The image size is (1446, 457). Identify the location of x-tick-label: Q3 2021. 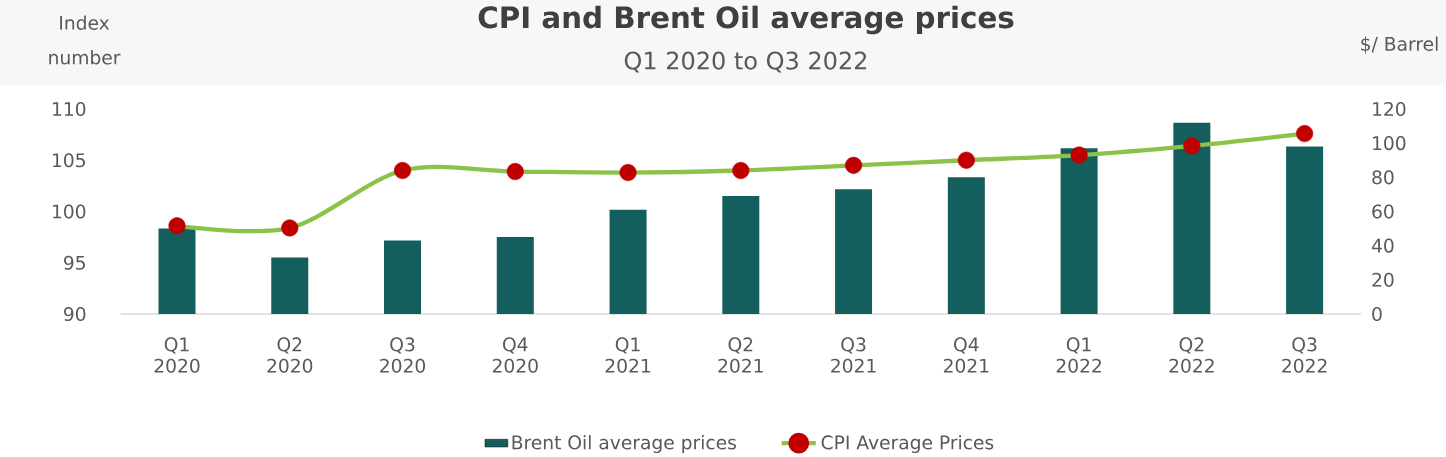
(853, 355).